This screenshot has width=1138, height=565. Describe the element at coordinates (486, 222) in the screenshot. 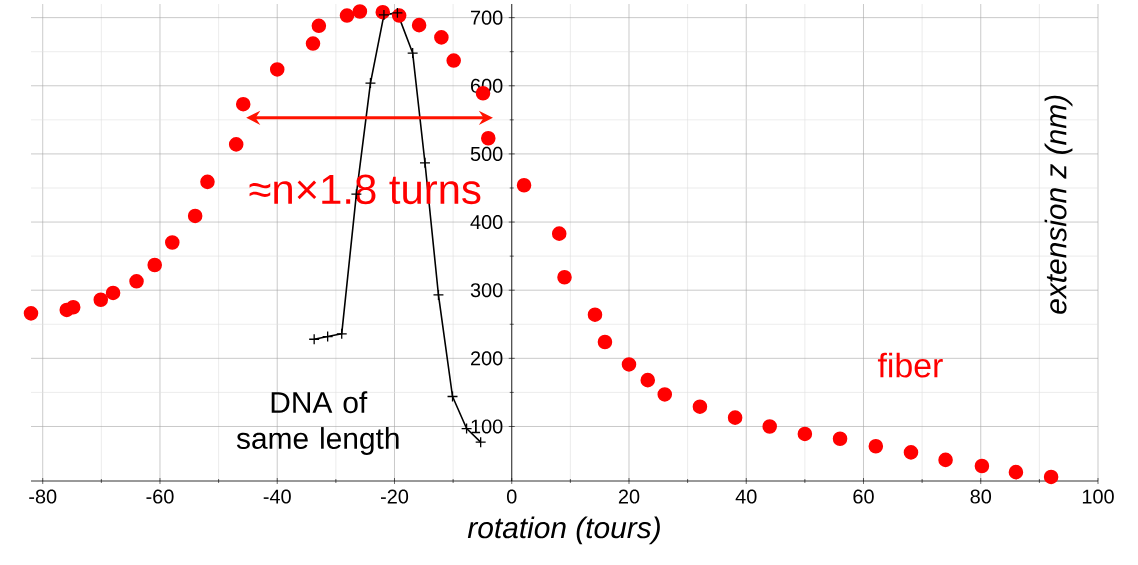

I see `y-tick-label: 400` at that location.